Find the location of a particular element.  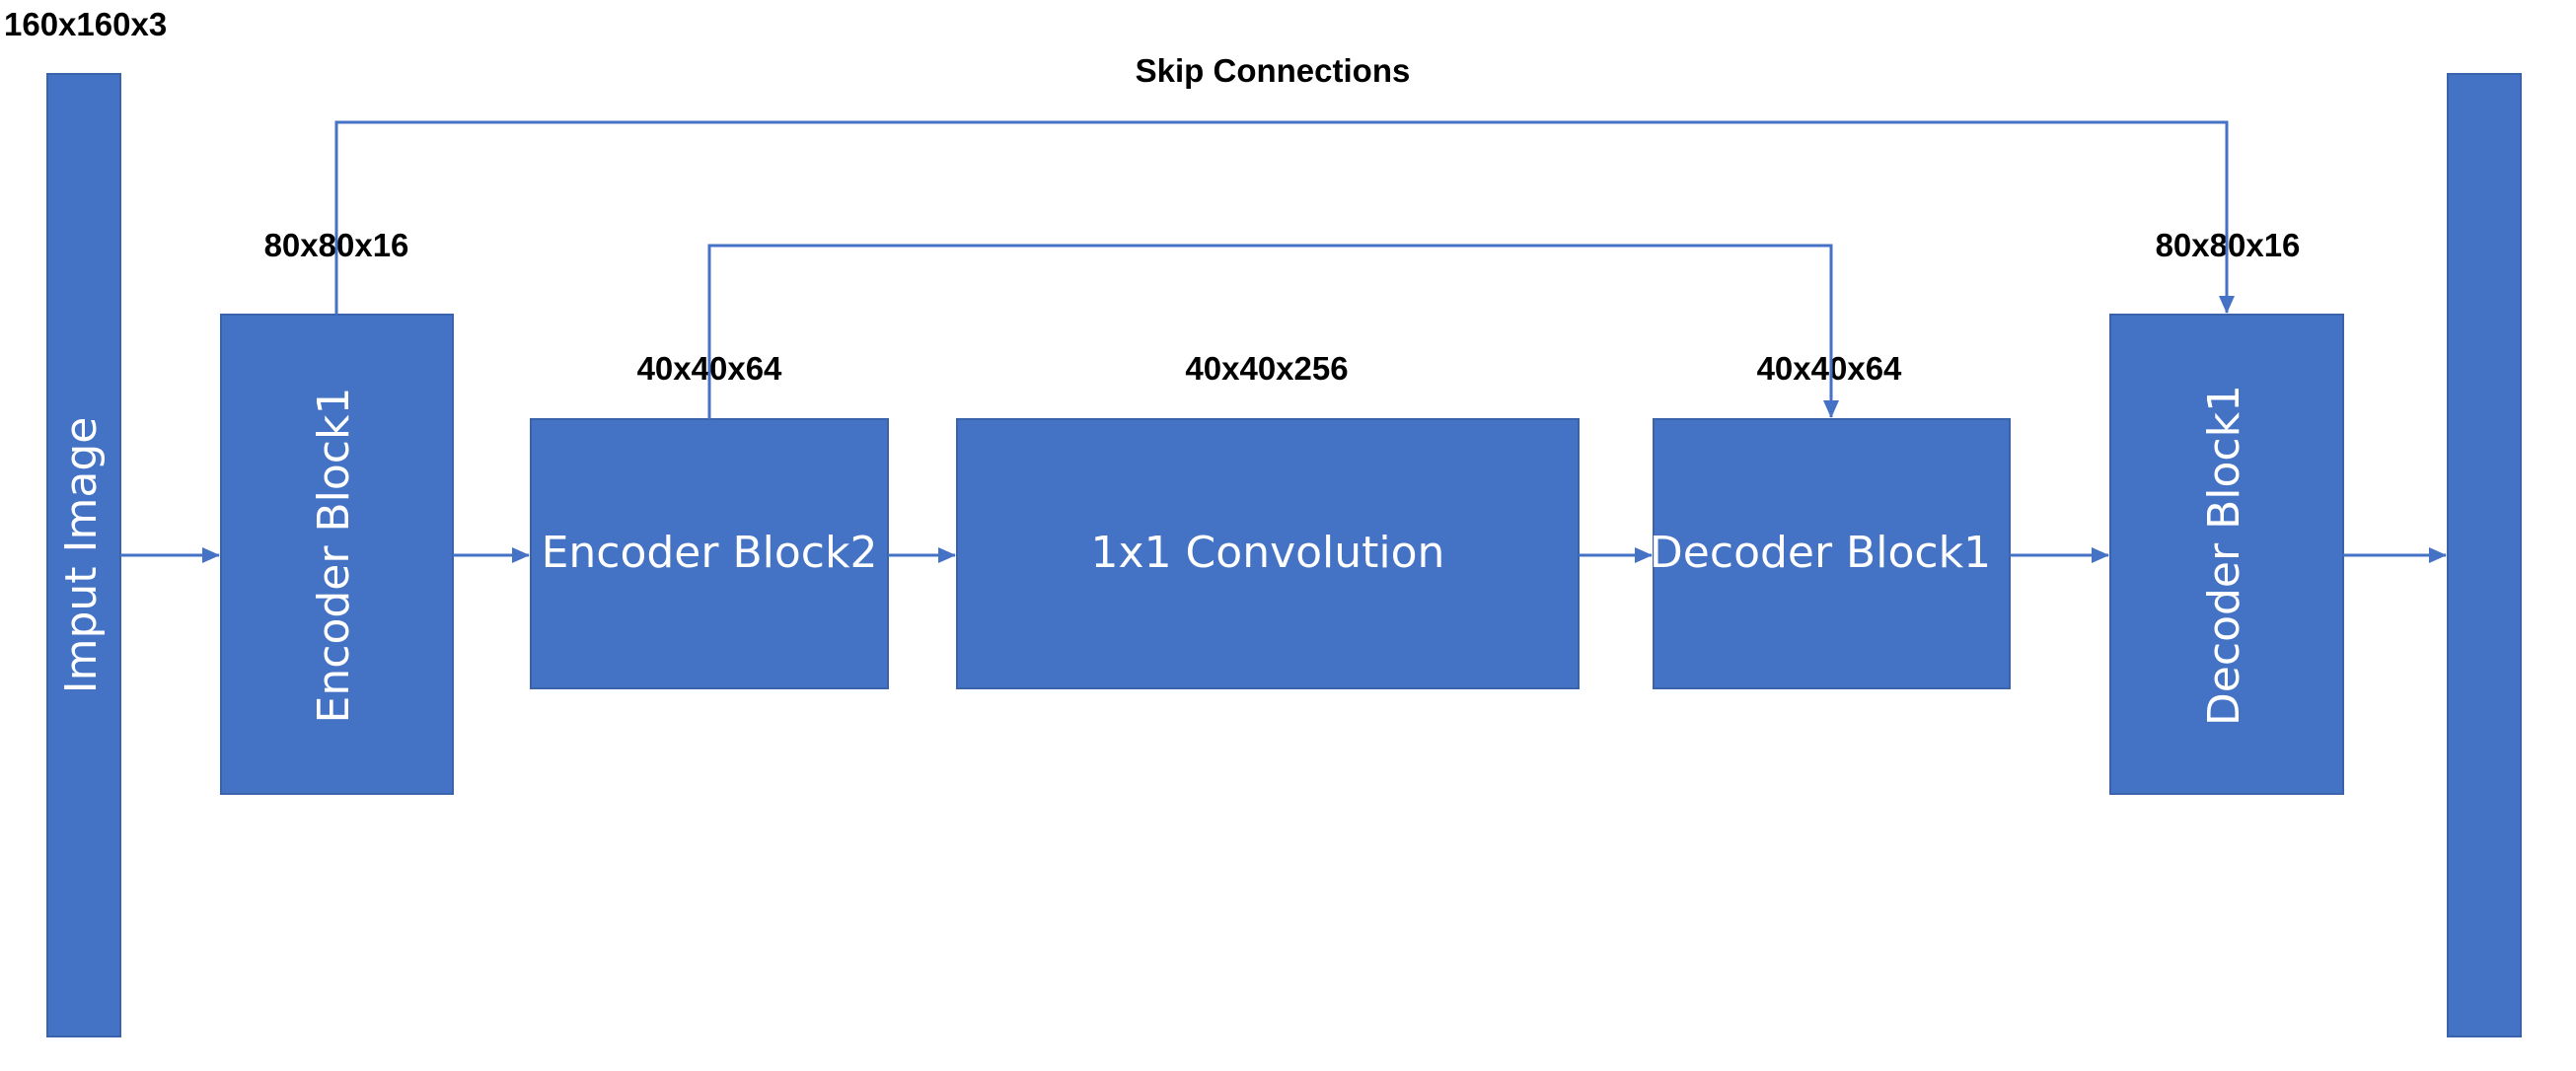

input-image-bar is located at coordinates (83, 555).